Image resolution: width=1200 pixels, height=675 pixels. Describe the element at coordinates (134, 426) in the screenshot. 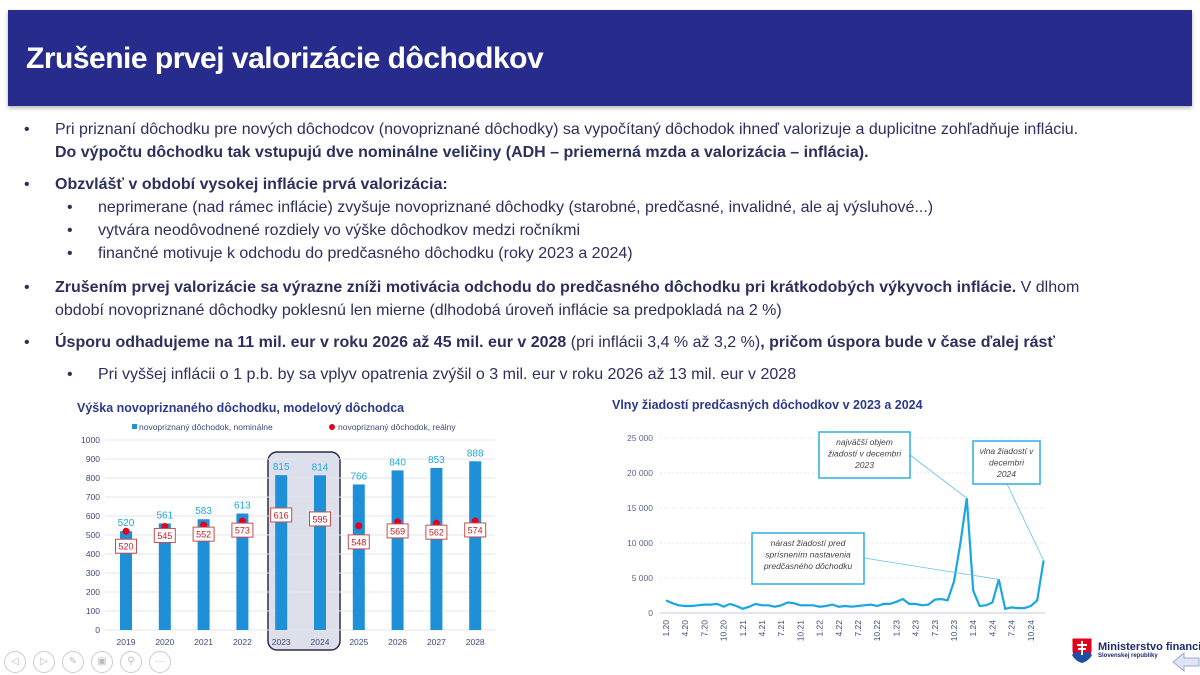

I see `legend-swatch-nominal` at that location.